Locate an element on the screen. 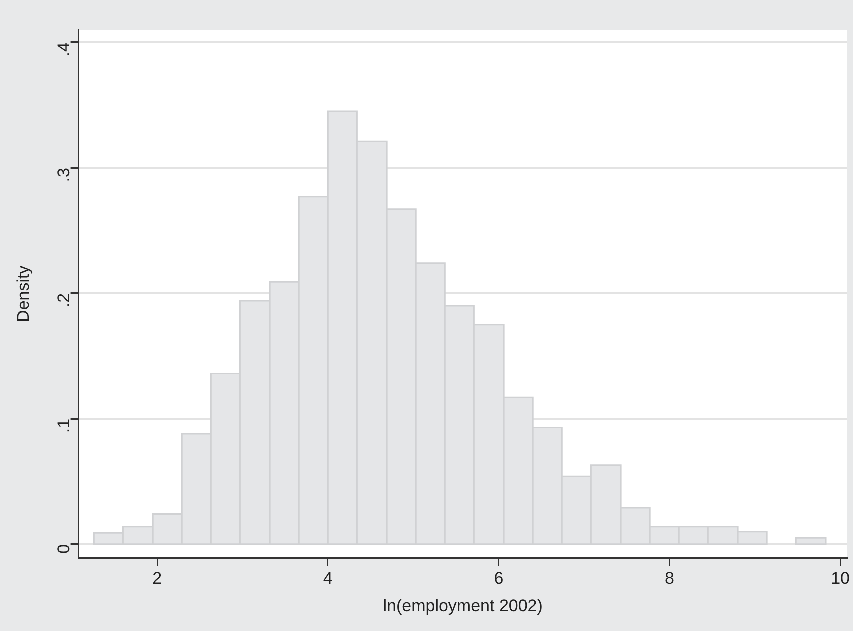 The width and height of the screenshot is (853, 631). x-tick-label: 8 is located at coordinates (669, 578).